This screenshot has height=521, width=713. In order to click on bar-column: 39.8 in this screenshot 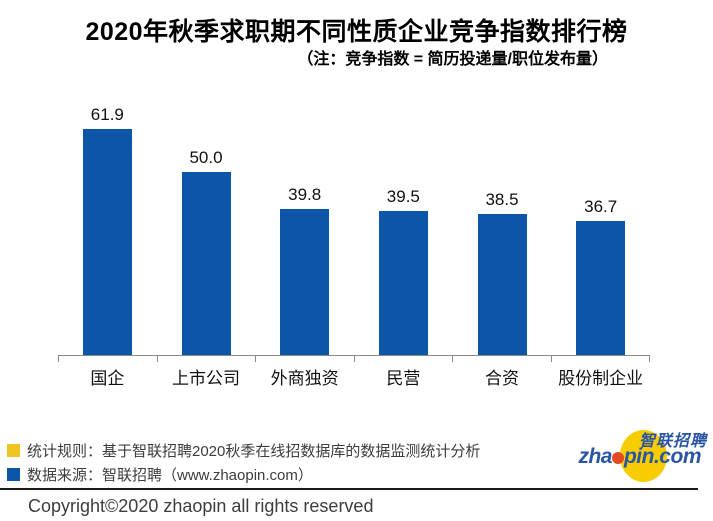, I will do `click(304, 227)`.